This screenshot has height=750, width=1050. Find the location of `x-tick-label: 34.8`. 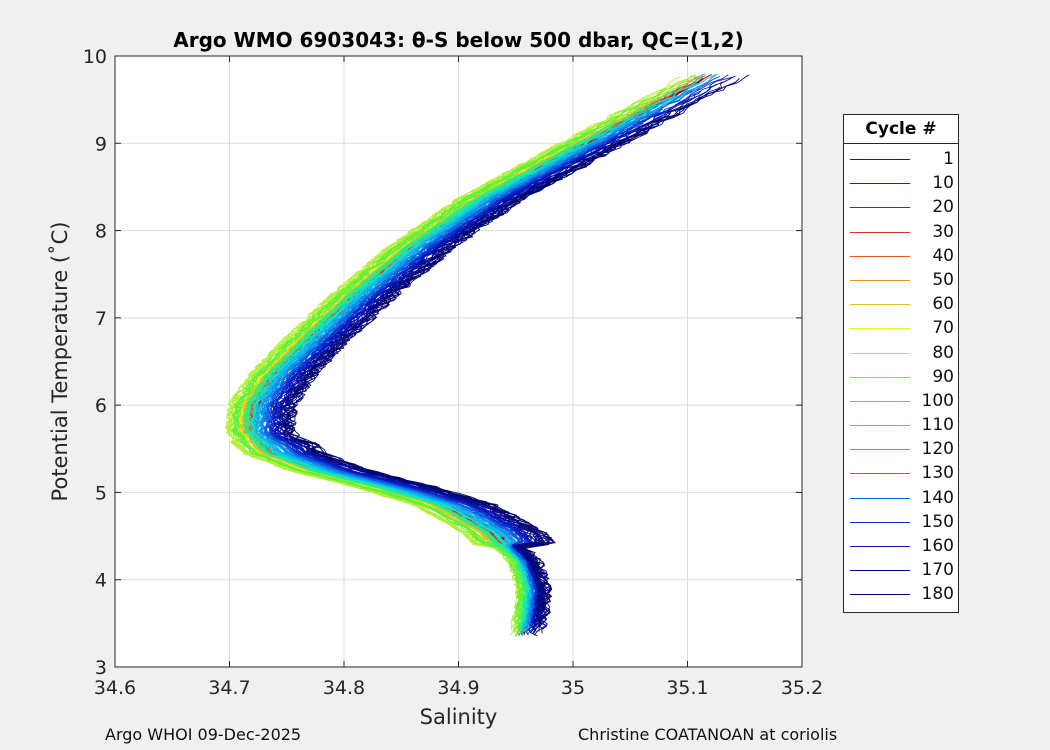

x-tick-label: 34.8 is located at coordinates (344, 688).